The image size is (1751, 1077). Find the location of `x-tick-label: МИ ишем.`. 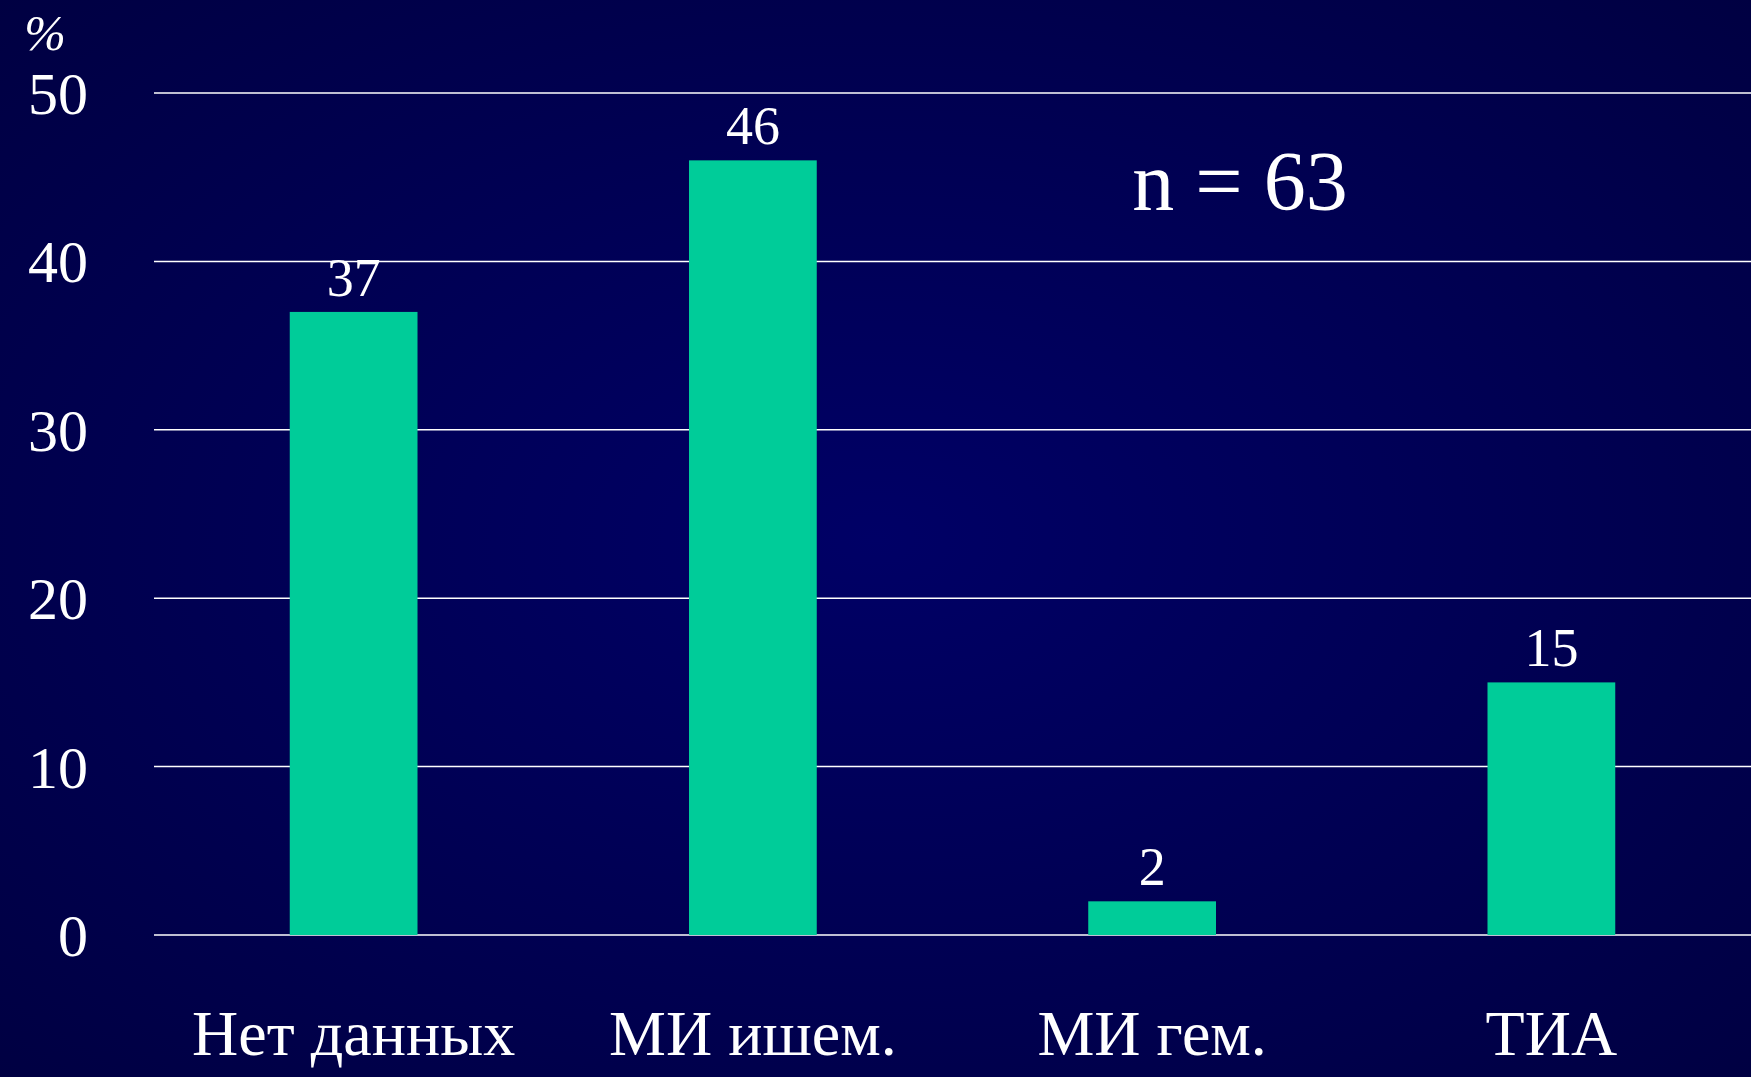

x-tick-label: МИ ишем. is located at coordinates (753, 1033).